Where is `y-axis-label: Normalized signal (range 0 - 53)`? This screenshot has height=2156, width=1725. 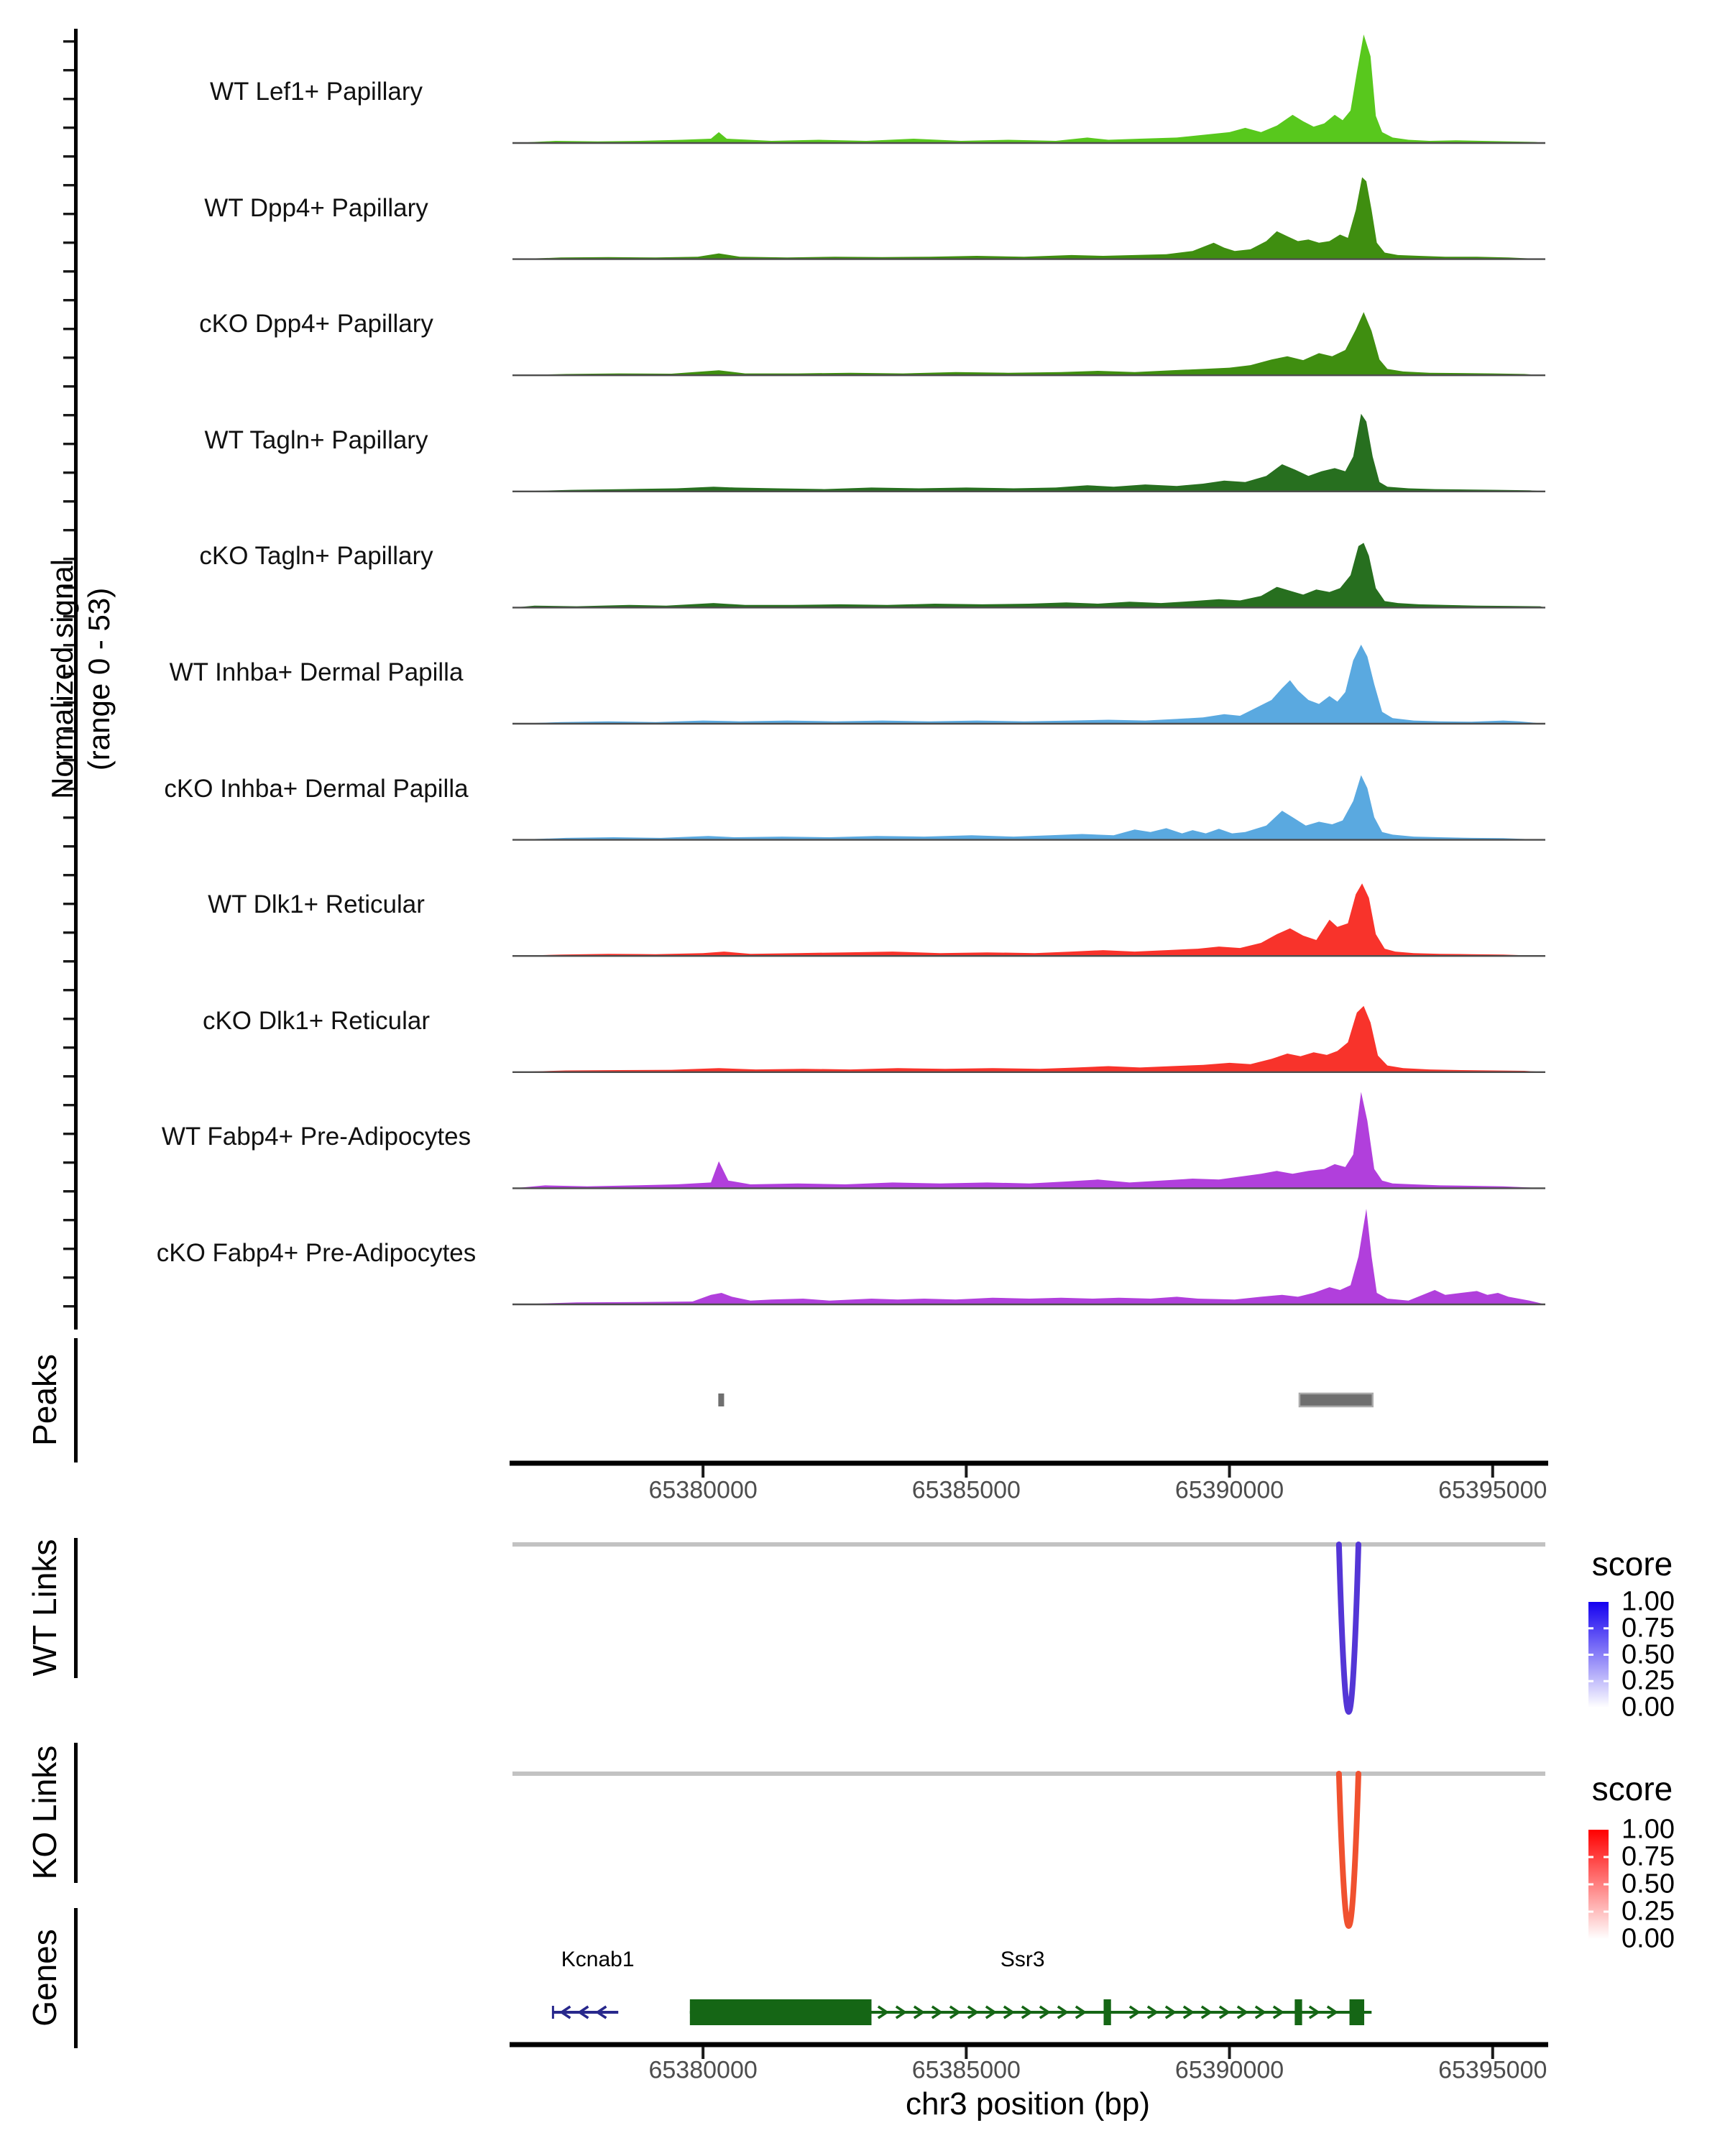
y-axis-label: Normalized signal (range 0 - 53) is located at coordinates (80, 679).